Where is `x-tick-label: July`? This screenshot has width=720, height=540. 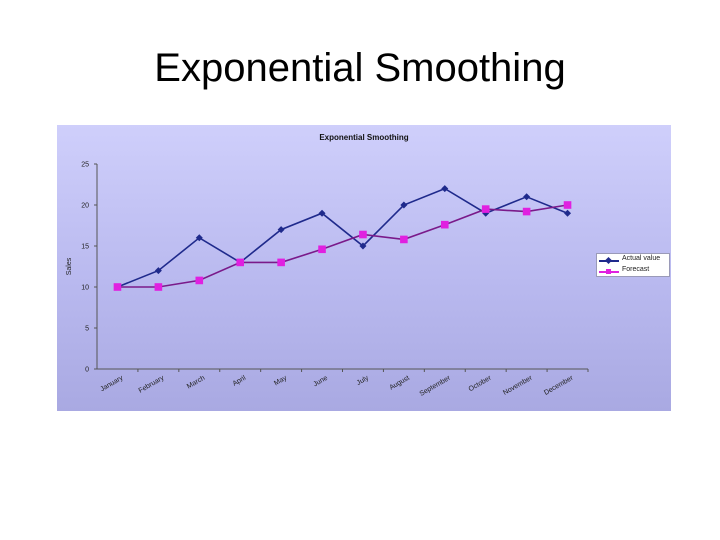
x-tick-label: July is located at coordinates (363, 380).